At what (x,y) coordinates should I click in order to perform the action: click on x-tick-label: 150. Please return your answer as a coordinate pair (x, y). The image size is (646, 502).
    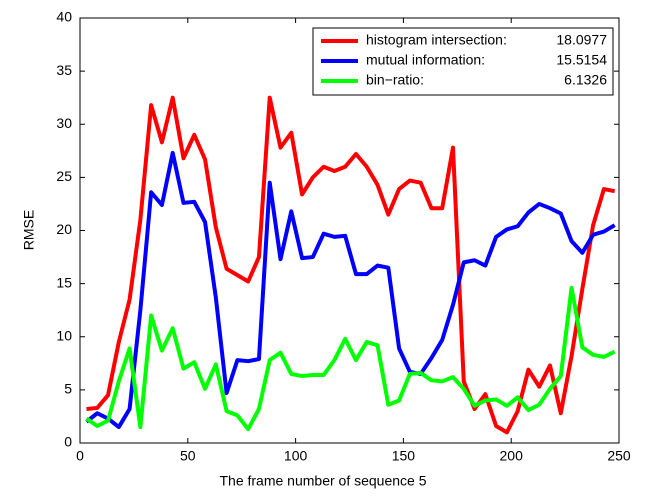
    Looking at the image, I should click on (404, 456).